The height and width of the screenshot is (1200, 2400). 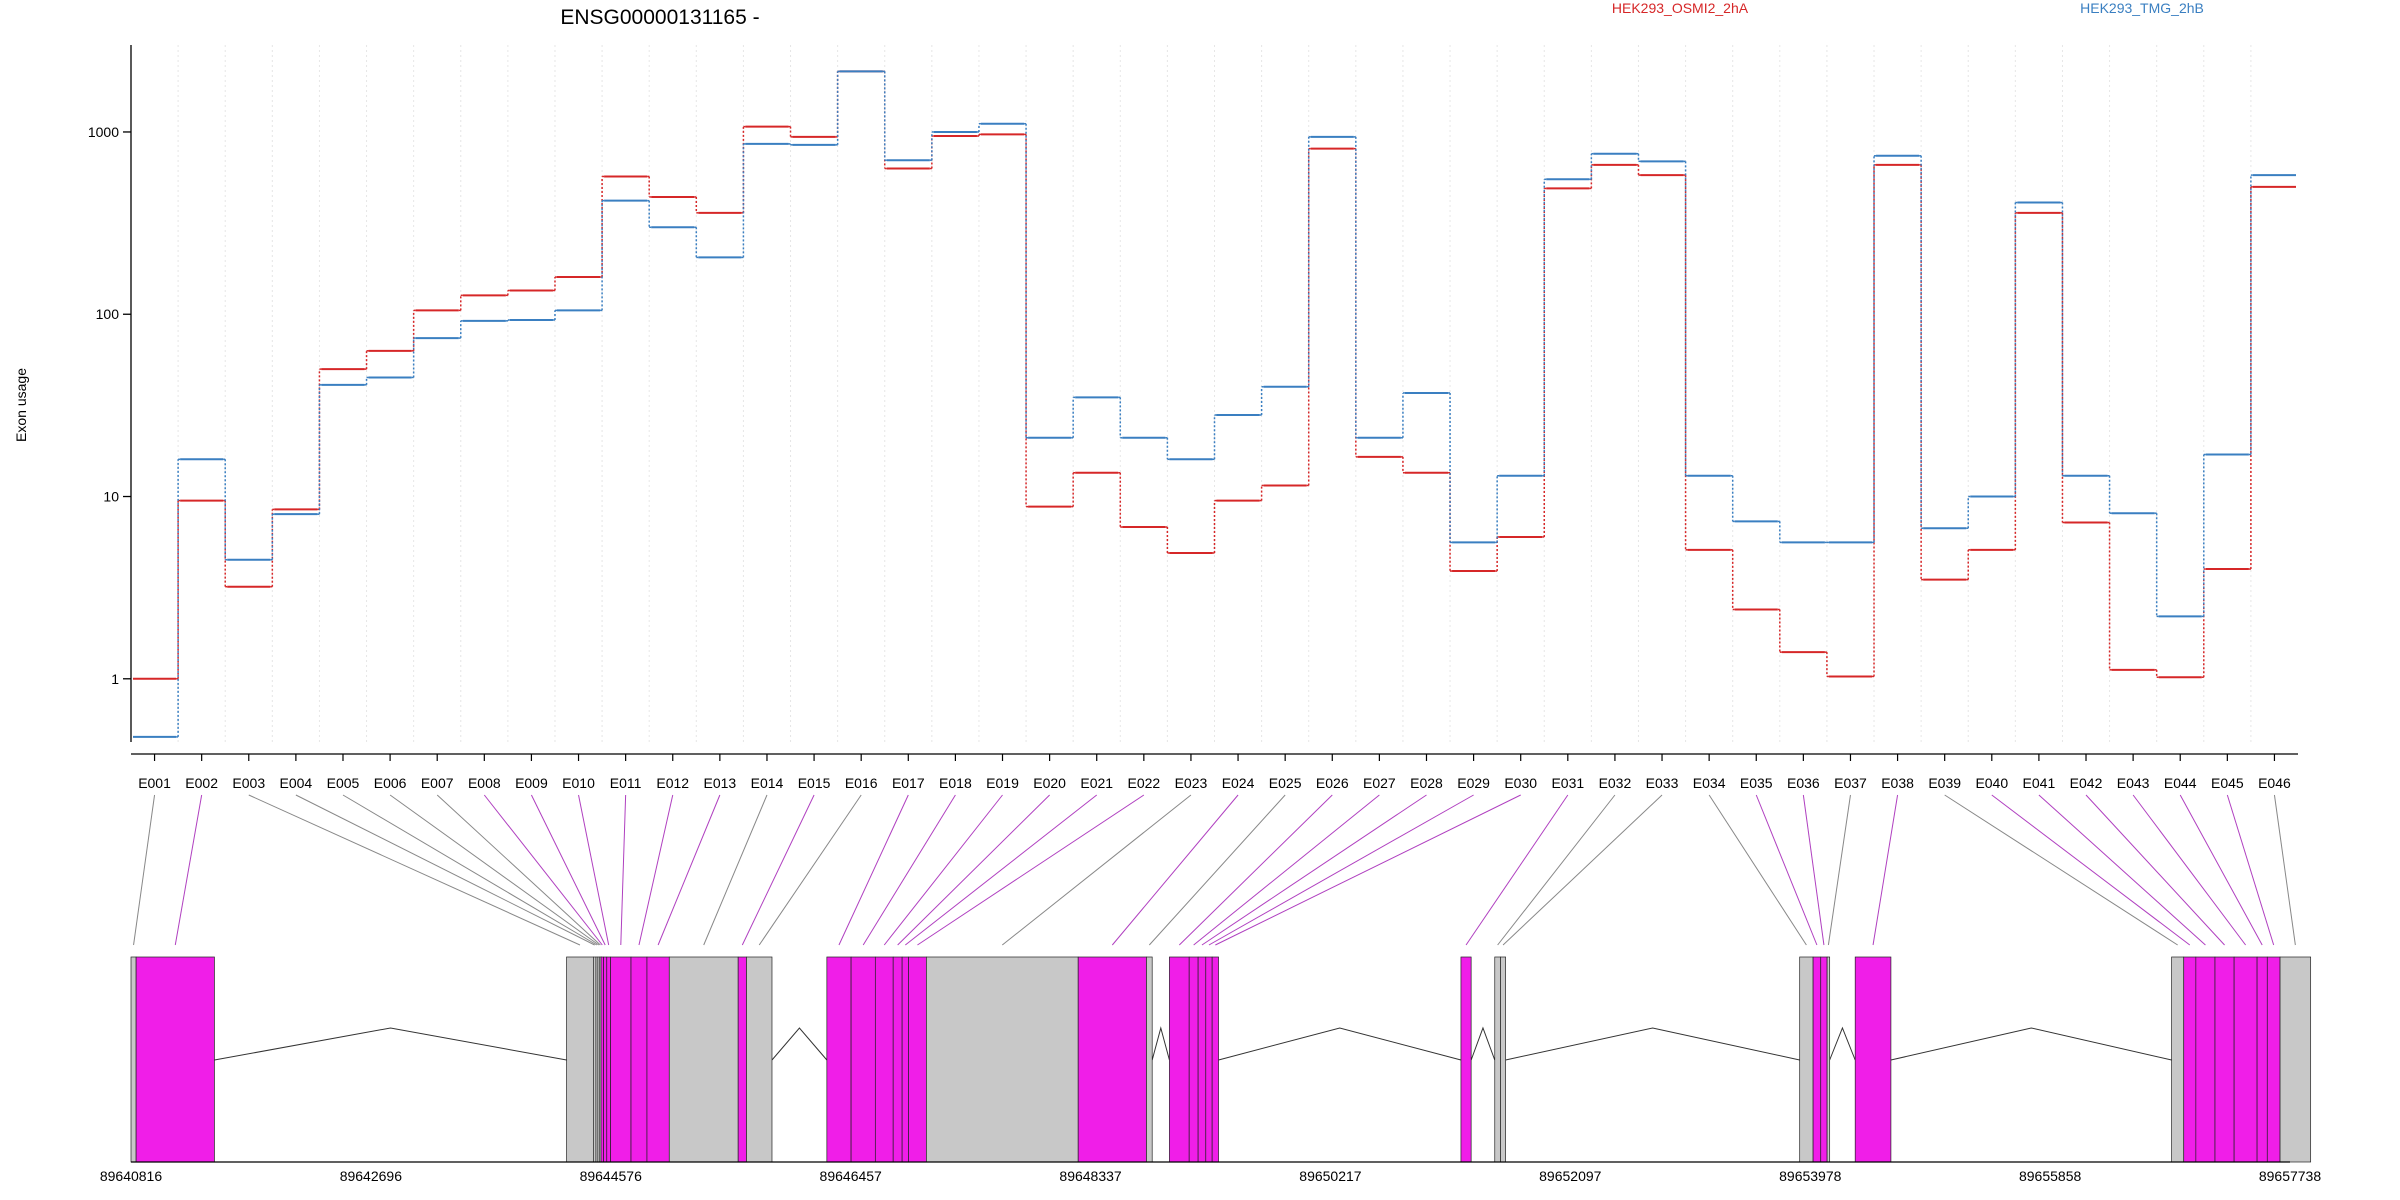 I want to click on x-tick-label: E041, so click(x=2039, y=783).